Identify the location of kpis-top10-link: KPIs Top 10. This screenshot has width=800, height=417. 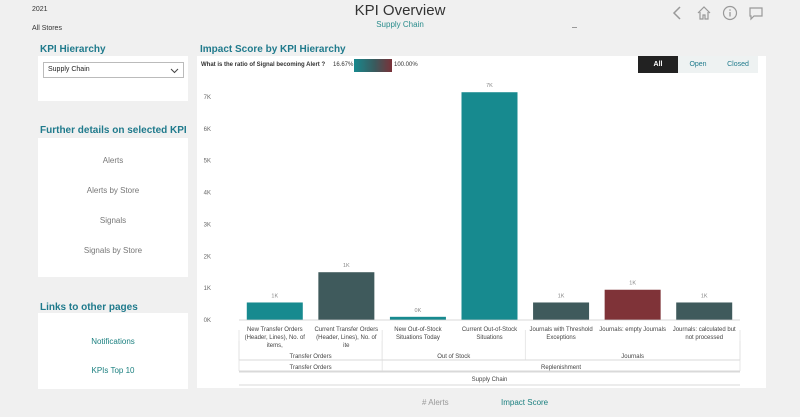
(113, 370).